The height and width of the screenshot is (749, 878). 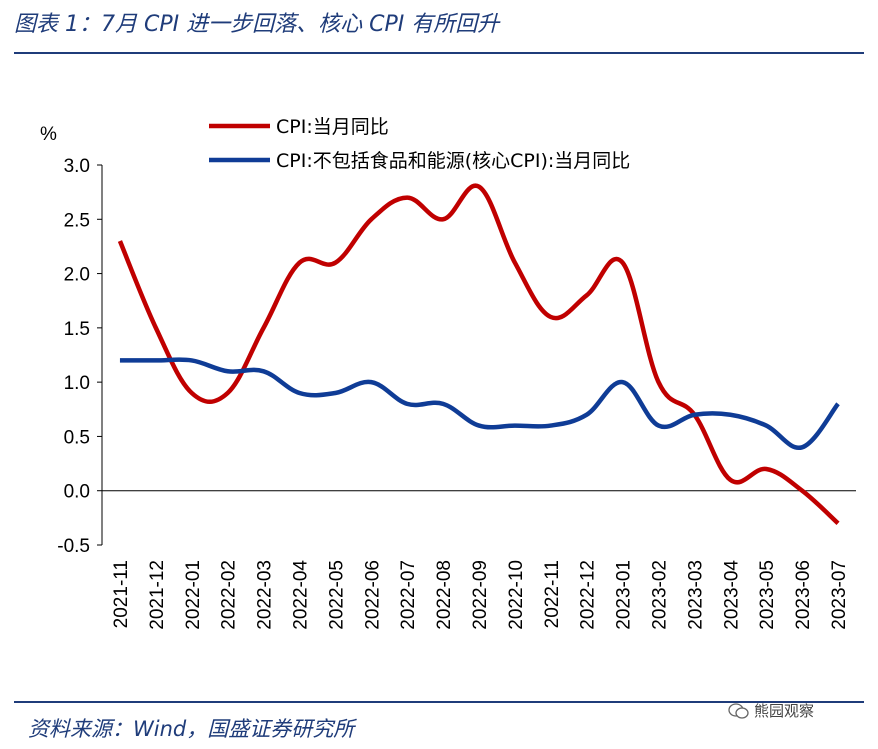 I want to click on x-tick-label: 2022-04, so click(x=300, y=595).